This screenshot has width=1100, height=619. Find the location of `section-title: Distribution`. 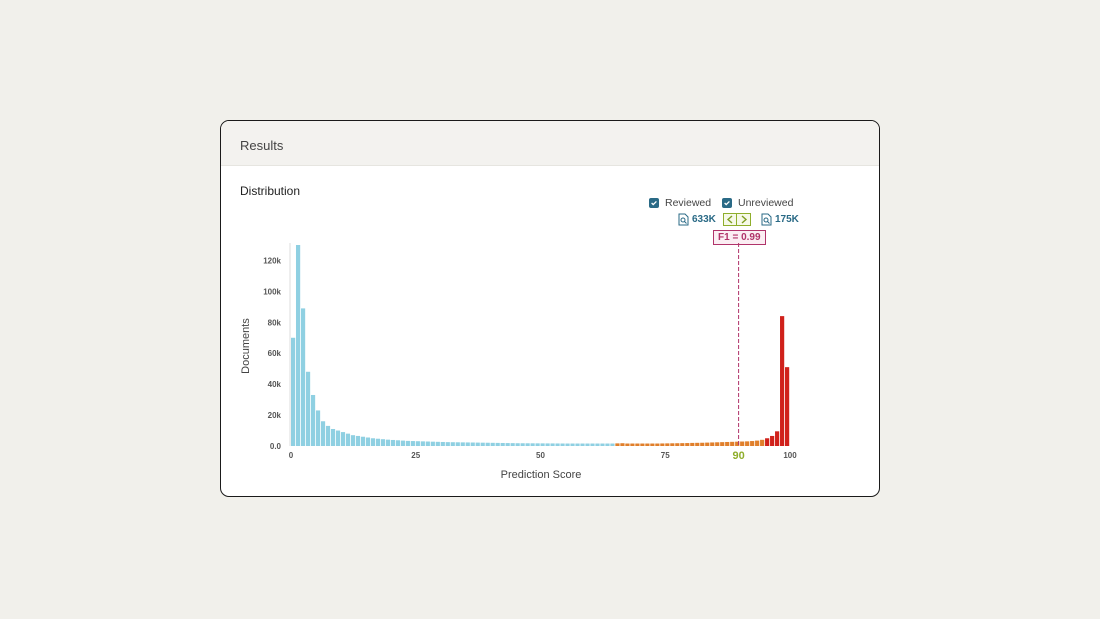

section-title: Distribution is located at coordinates (270, 191).